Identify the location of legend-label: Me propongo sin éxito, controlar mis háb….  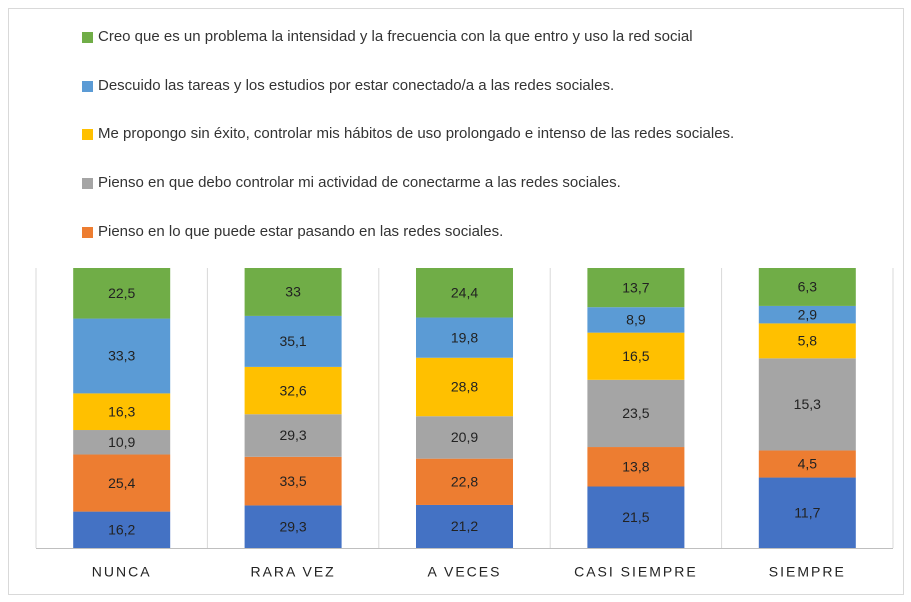
(416, 133).